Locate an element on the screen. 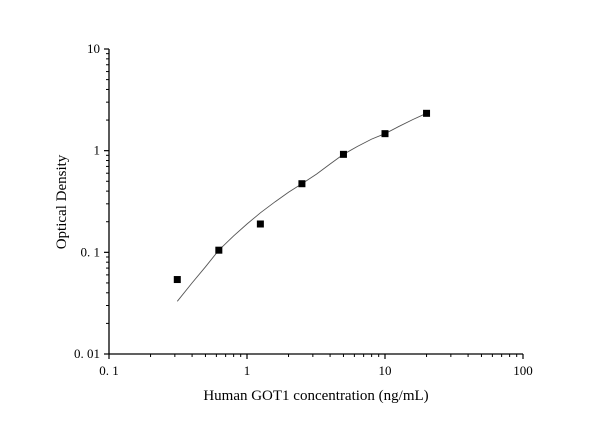  y-axis-label: Optical Density is located at coordinates (62, 201).